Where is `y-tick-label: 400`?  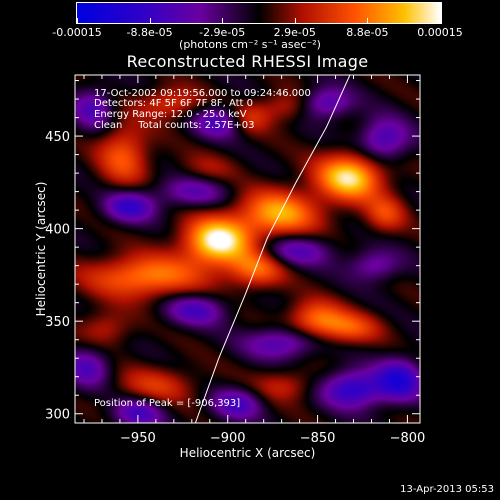 y-tick-label: 400 is located at coordinates (57, 230).